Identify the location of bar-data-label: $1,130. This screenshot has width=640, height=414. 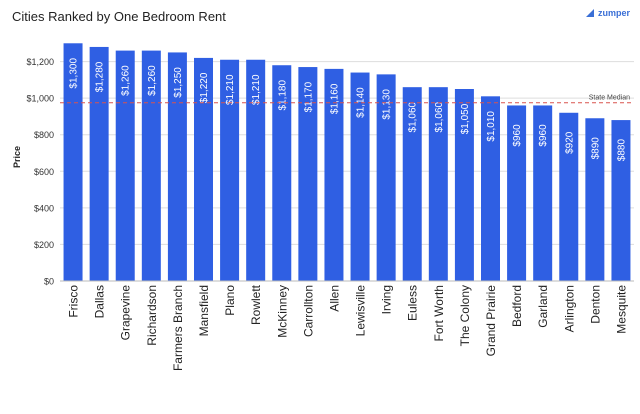
(387, 104).